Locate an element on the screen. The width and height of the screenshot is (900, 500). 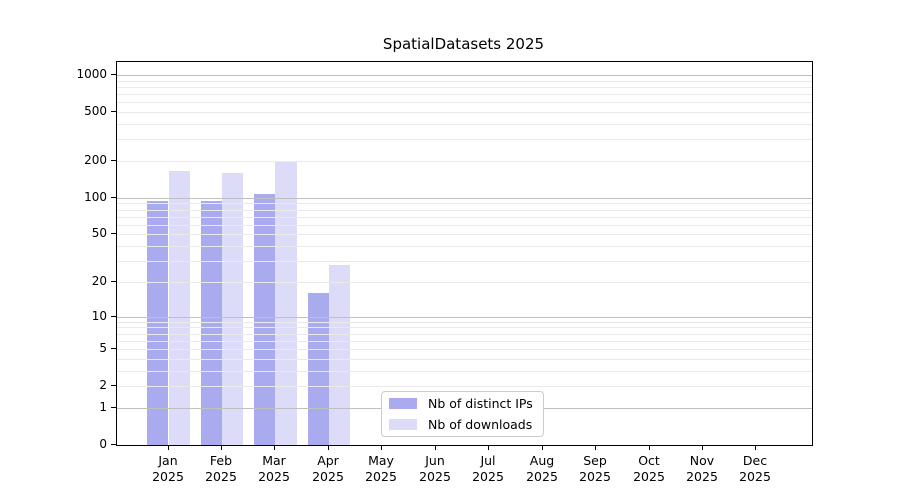
bar-distinct-ips-mar is located at coordinates (265, 319).